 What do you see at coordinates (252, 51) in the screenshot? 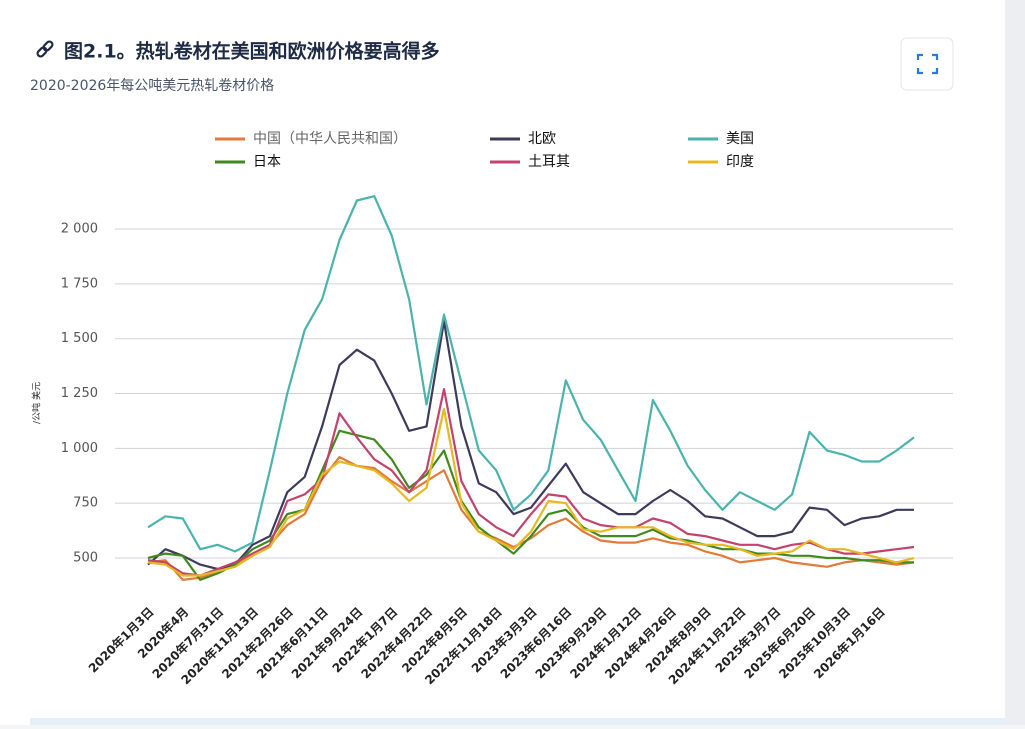
I see `chart-title: 图2.1。热轧卷材在美国和欧洲价格要高得多` at bounding box center [252, 51].